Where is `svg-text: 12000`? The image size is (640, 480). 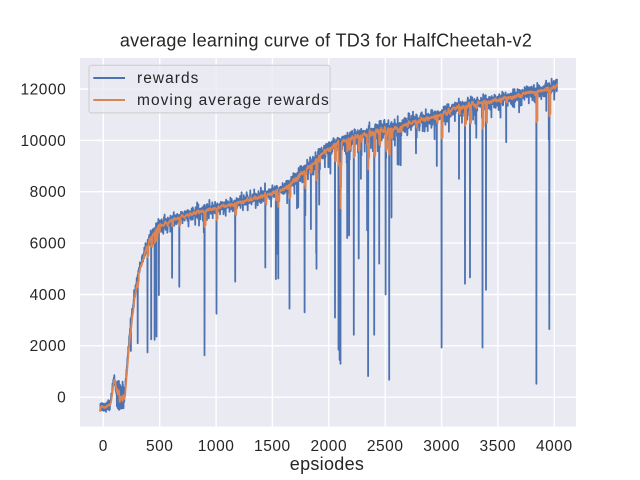
svg-text: 12000 is located at coordinates (43, 89).